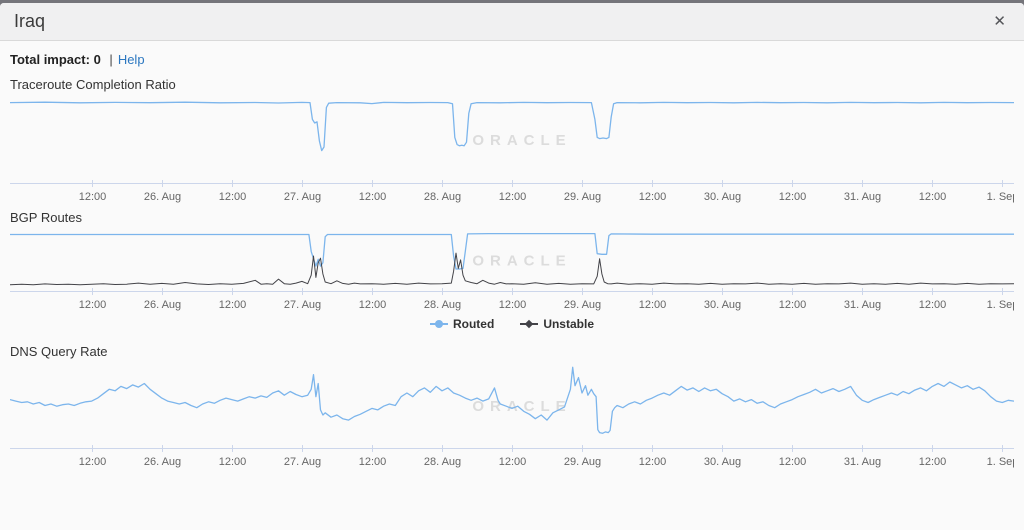 Image resolution: width=1024 pixels, height=530 pixels. What do you see at coordinates (512, 56) in the screenshot?
I see `impact-summary: Total impact: 0 | Help` at bounding box center [512, 56].